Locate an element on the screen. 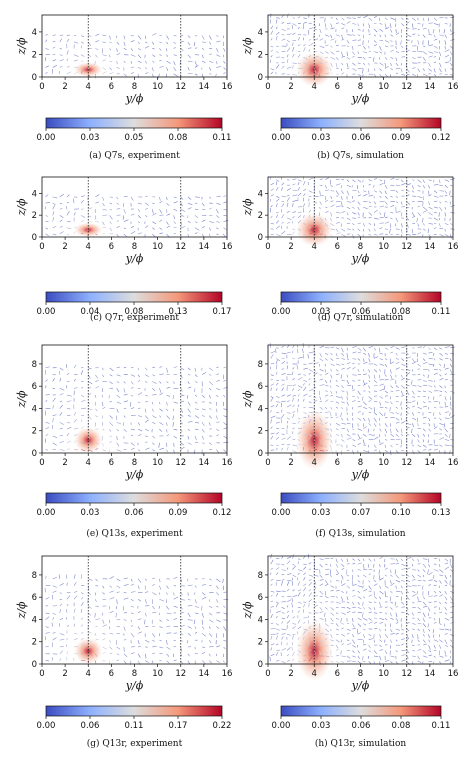 This screenshot has height=758, width=474. x-tick-label: 6 is located at coordinates (111, 674).